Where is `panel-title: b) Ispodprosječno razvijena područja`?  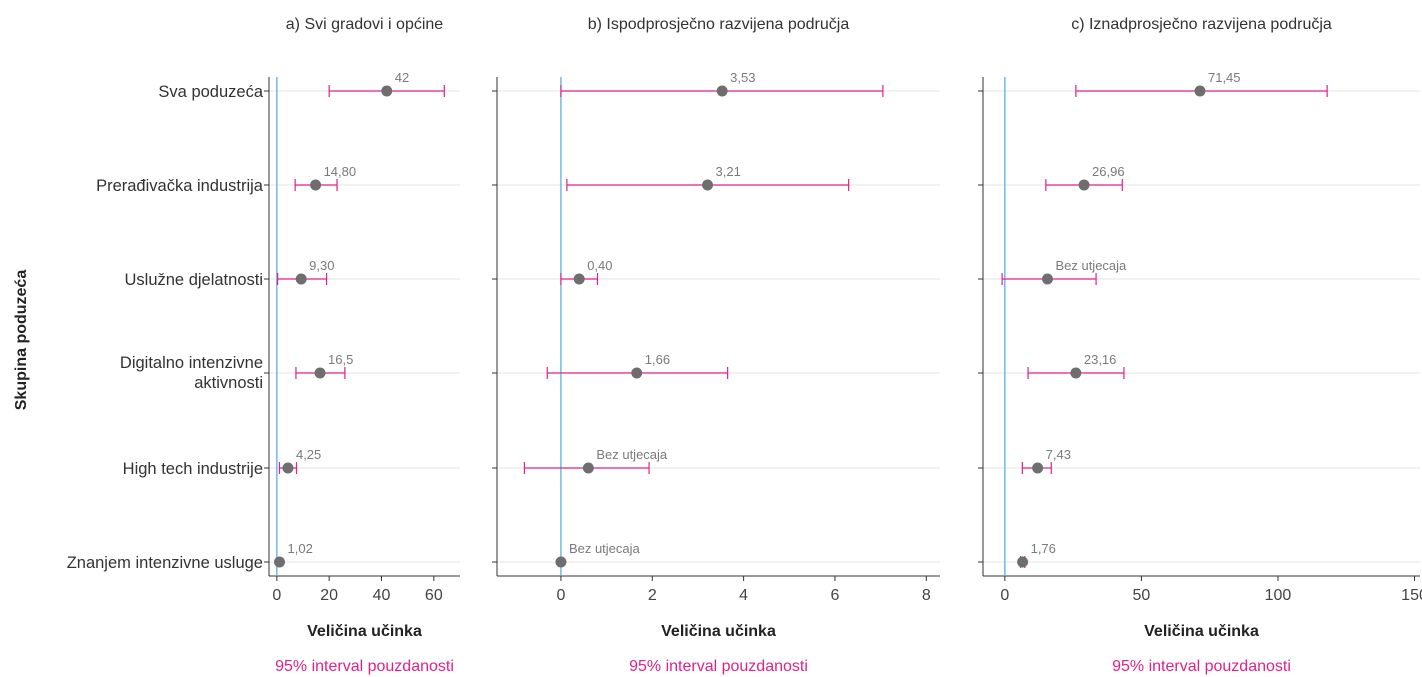 panel-title: b) Ispodprosječno razvijena područja is located at coordinates (719, 24).